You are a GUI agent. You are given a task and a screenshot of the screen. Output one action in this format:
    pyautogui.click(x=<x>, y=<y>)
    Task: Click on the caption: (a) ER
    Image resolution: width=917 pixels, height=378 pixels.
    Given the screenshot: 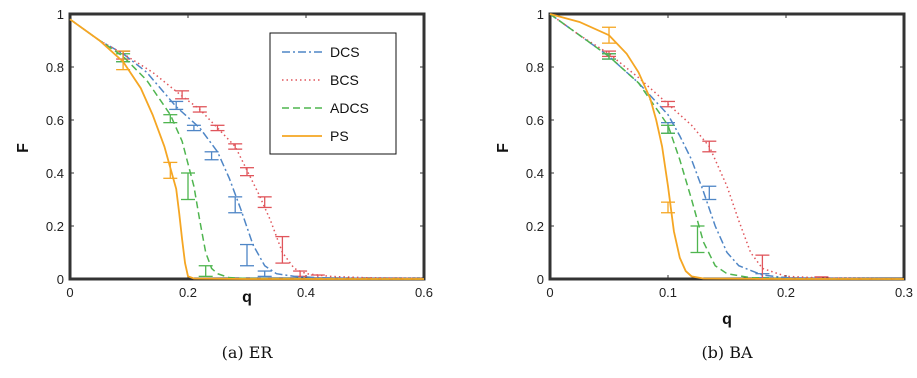 What is the action you would take?
    pyautogui.click(x=248, y=352)
    